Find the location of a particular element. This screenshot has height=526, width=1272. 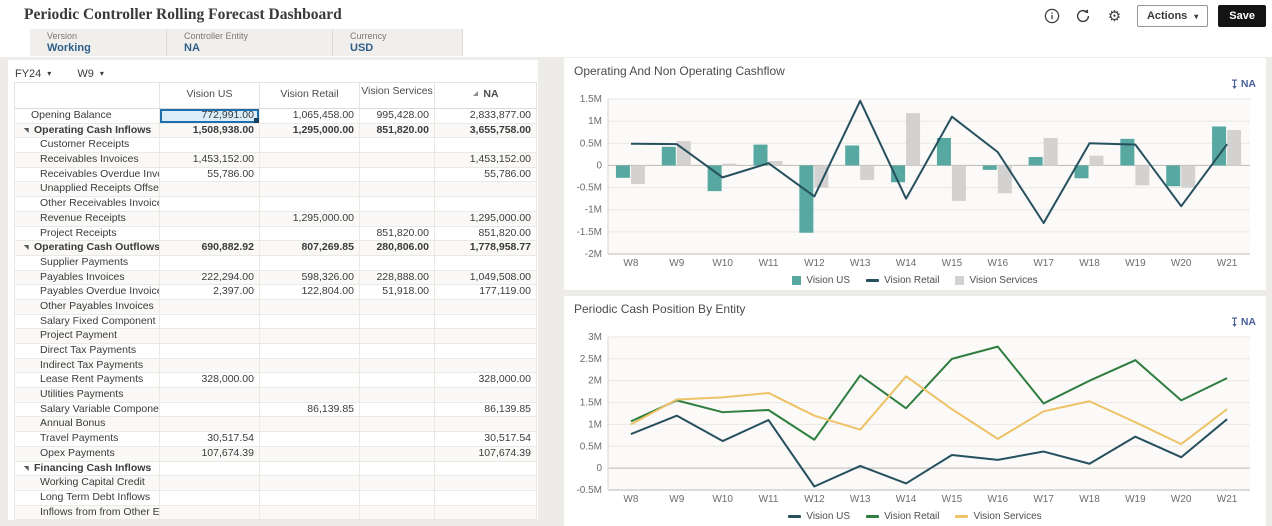

value-cell: 51,918.00 is located at coordinates (397, 292).